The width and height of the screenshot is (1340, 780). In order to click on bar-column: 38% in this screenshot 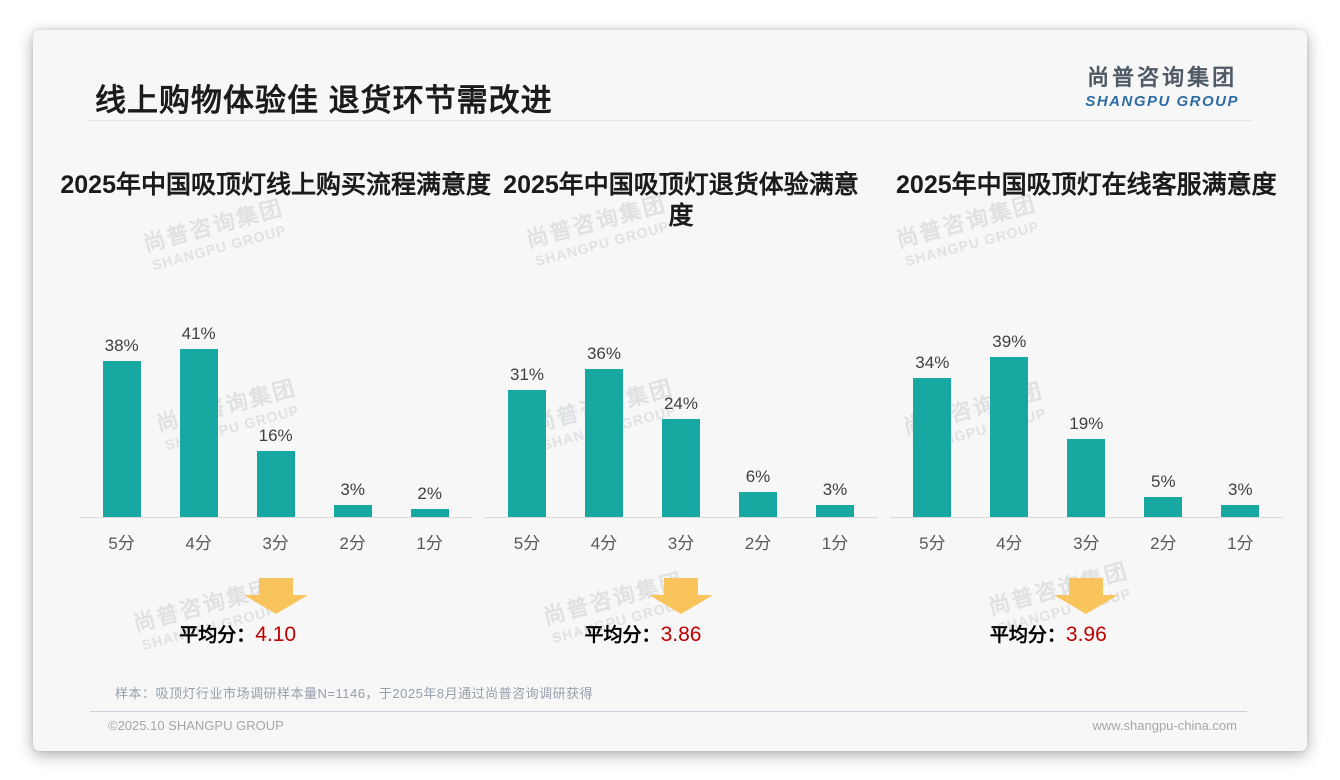, I will do `click(121, 426)`.